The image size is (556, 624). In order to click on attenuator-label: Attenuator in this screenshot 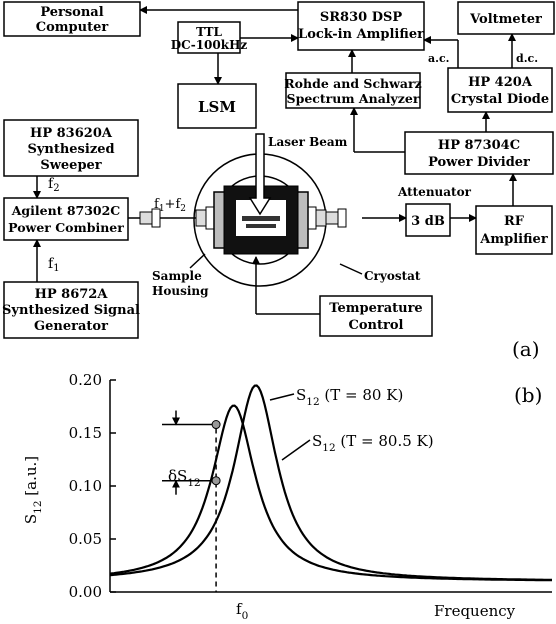, I will do `click(434, 192)`.